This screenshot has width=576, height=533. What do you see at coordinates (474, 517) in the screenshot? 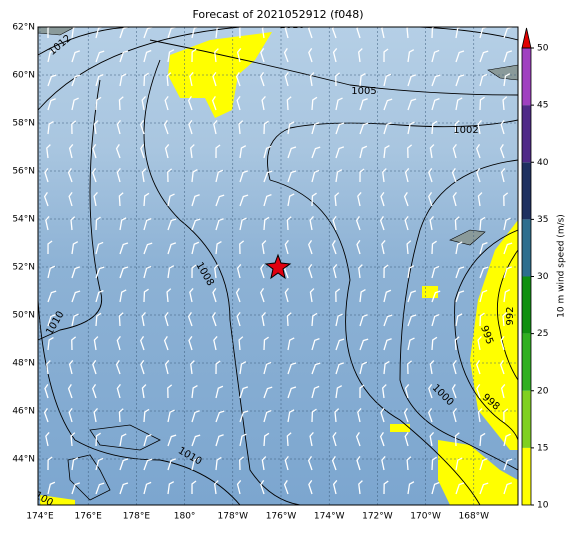
I see `lon-label: 168°W` at bounding box center [474, 517].